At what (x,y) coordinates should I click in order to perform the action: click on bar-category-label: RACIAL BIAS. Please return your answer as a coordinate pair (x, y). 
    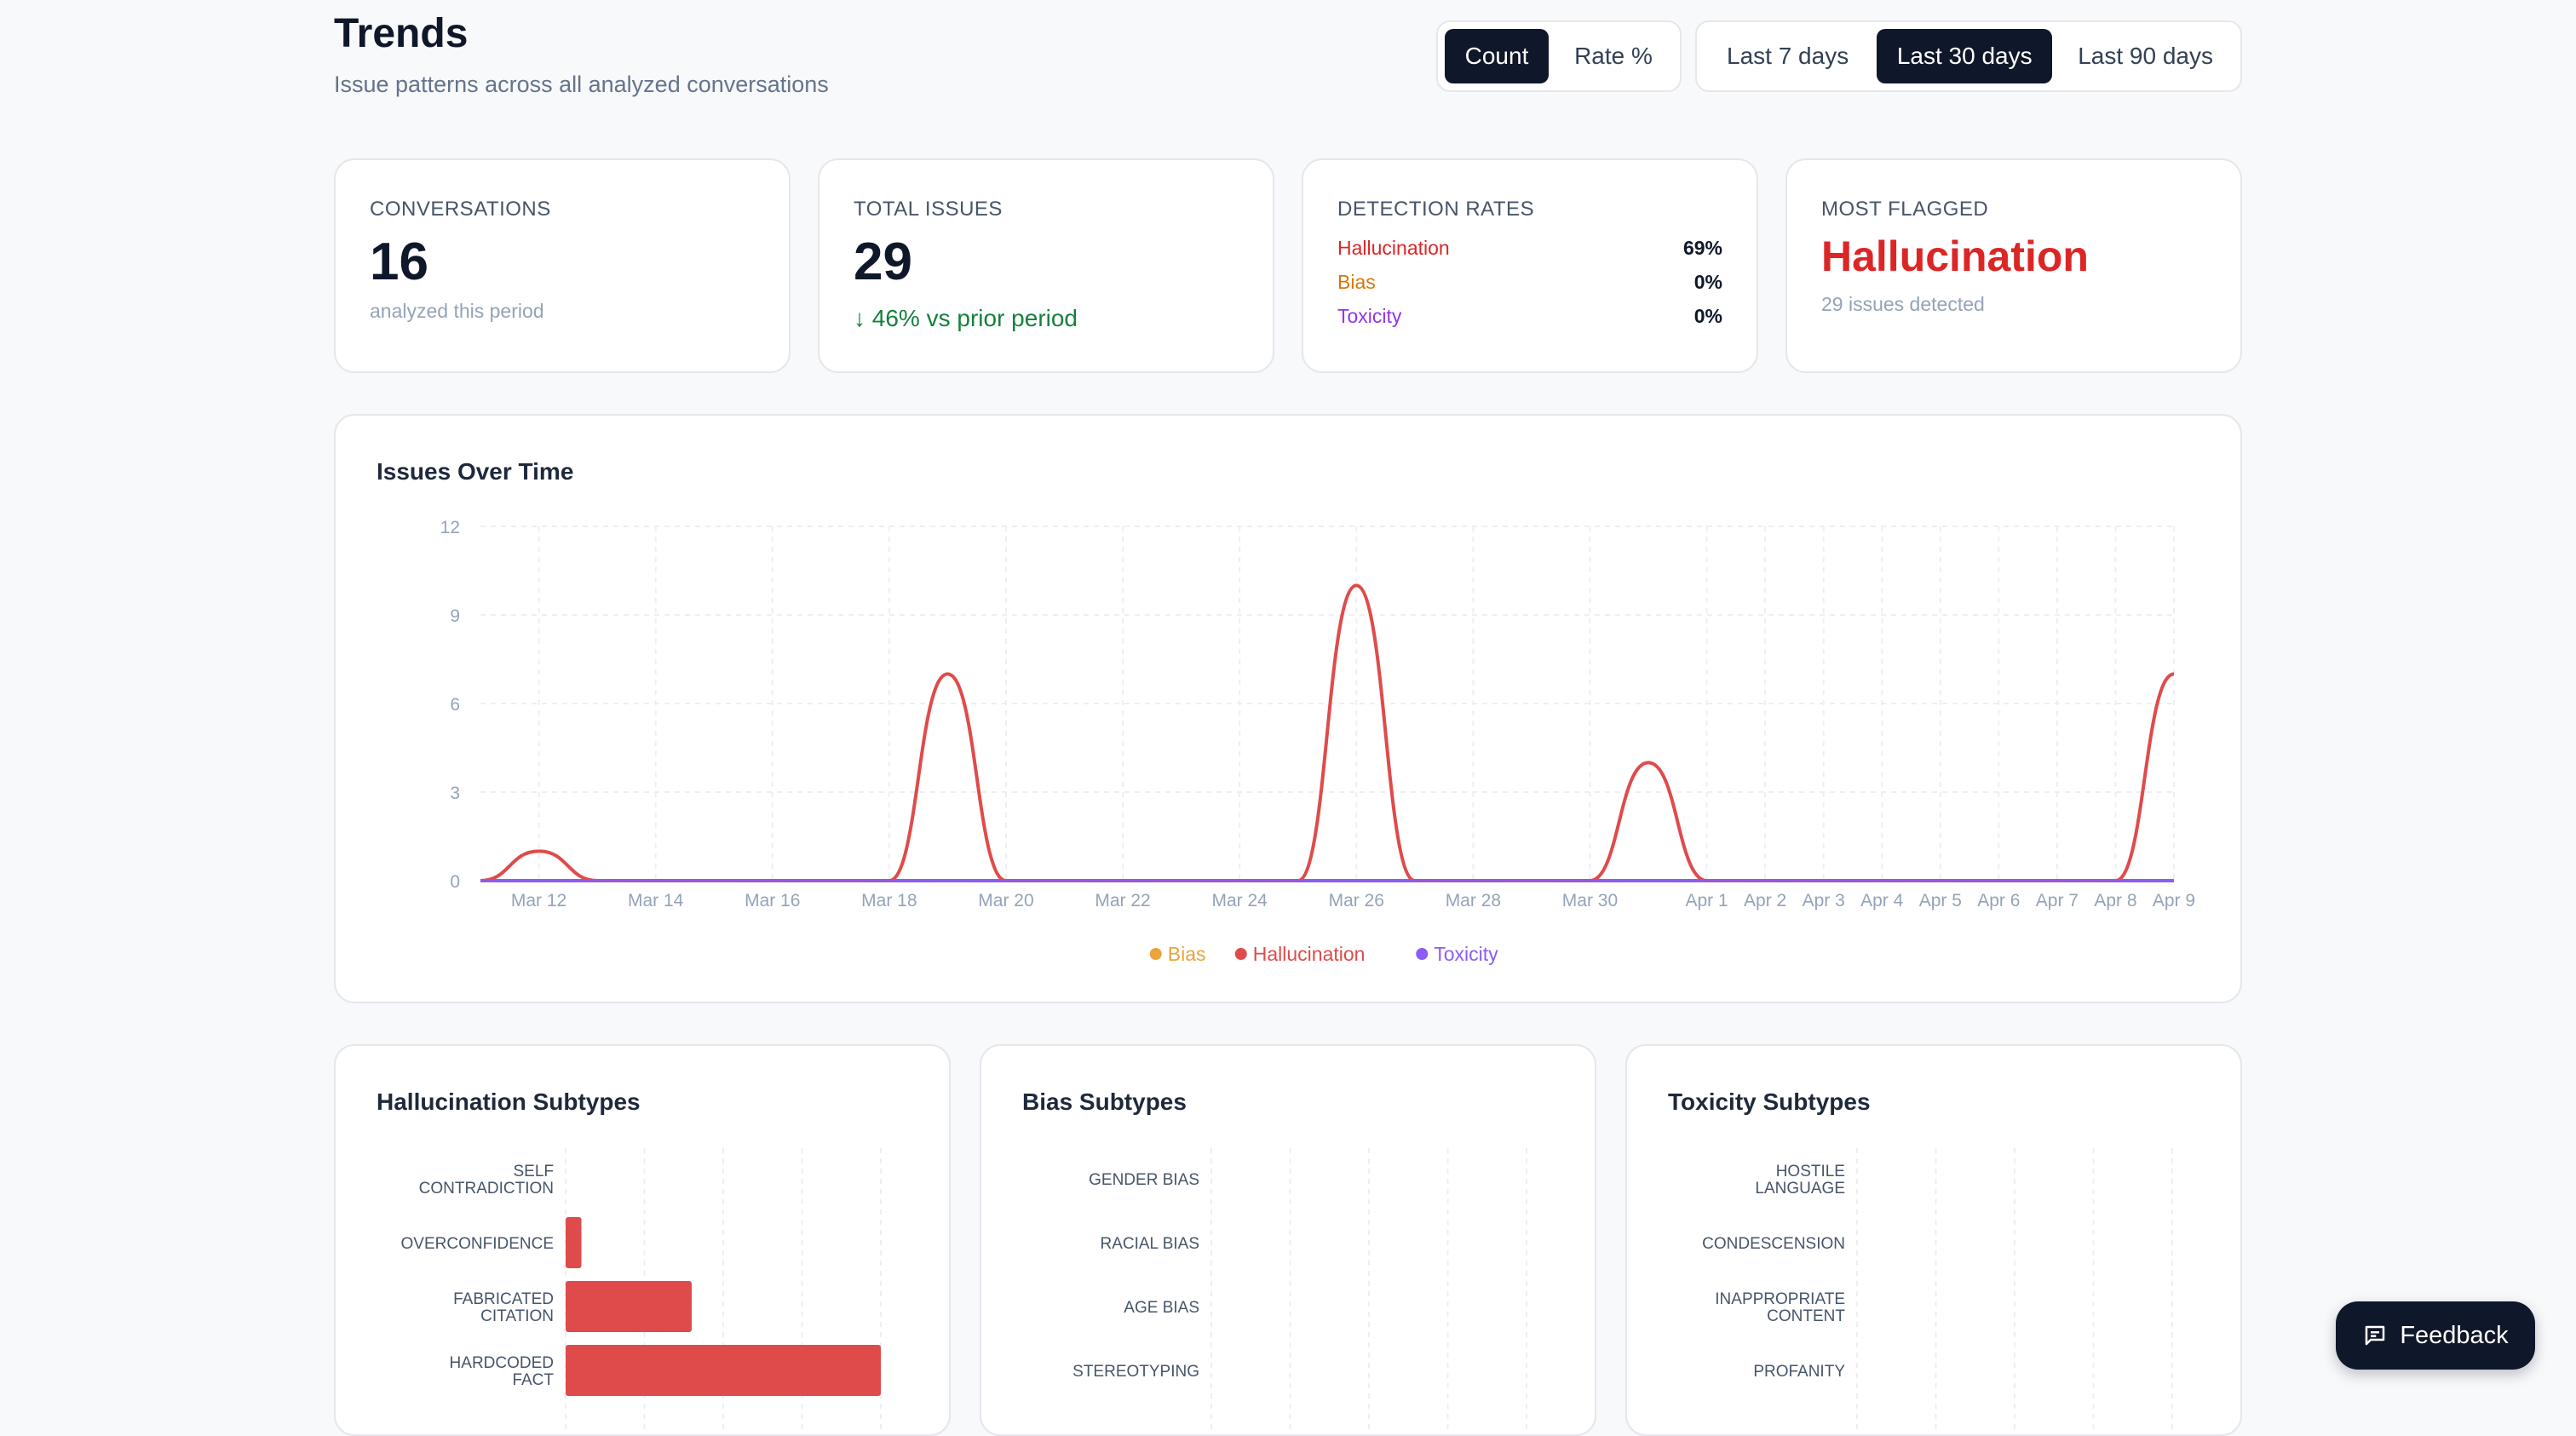
    Looking at the image, I should click on (1149, 1244).